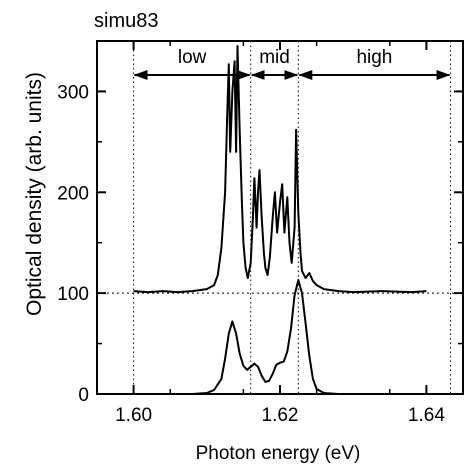 Image resolution: width=466 pixels, height=470 pixels. I want to click on region-annotations: low mid high, so click(292, 63).